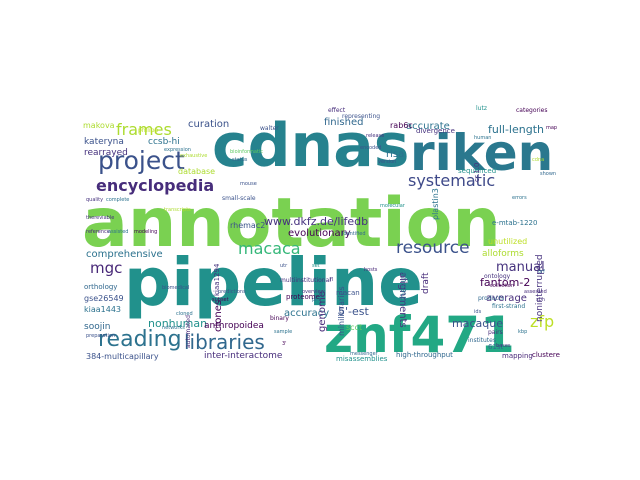 The height and width of the screenshot is (480, 640). What do you see at coordinates (523, 332) in the screenshot?
I see `cloud-word: kbp` at bounding box center [523, 332].